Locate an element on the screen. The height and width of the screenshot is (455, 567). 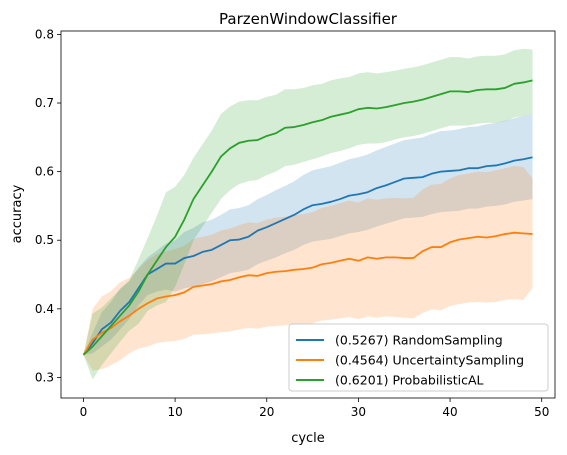
x-tick-label-5: 50 is located at coordinates (541, 412).